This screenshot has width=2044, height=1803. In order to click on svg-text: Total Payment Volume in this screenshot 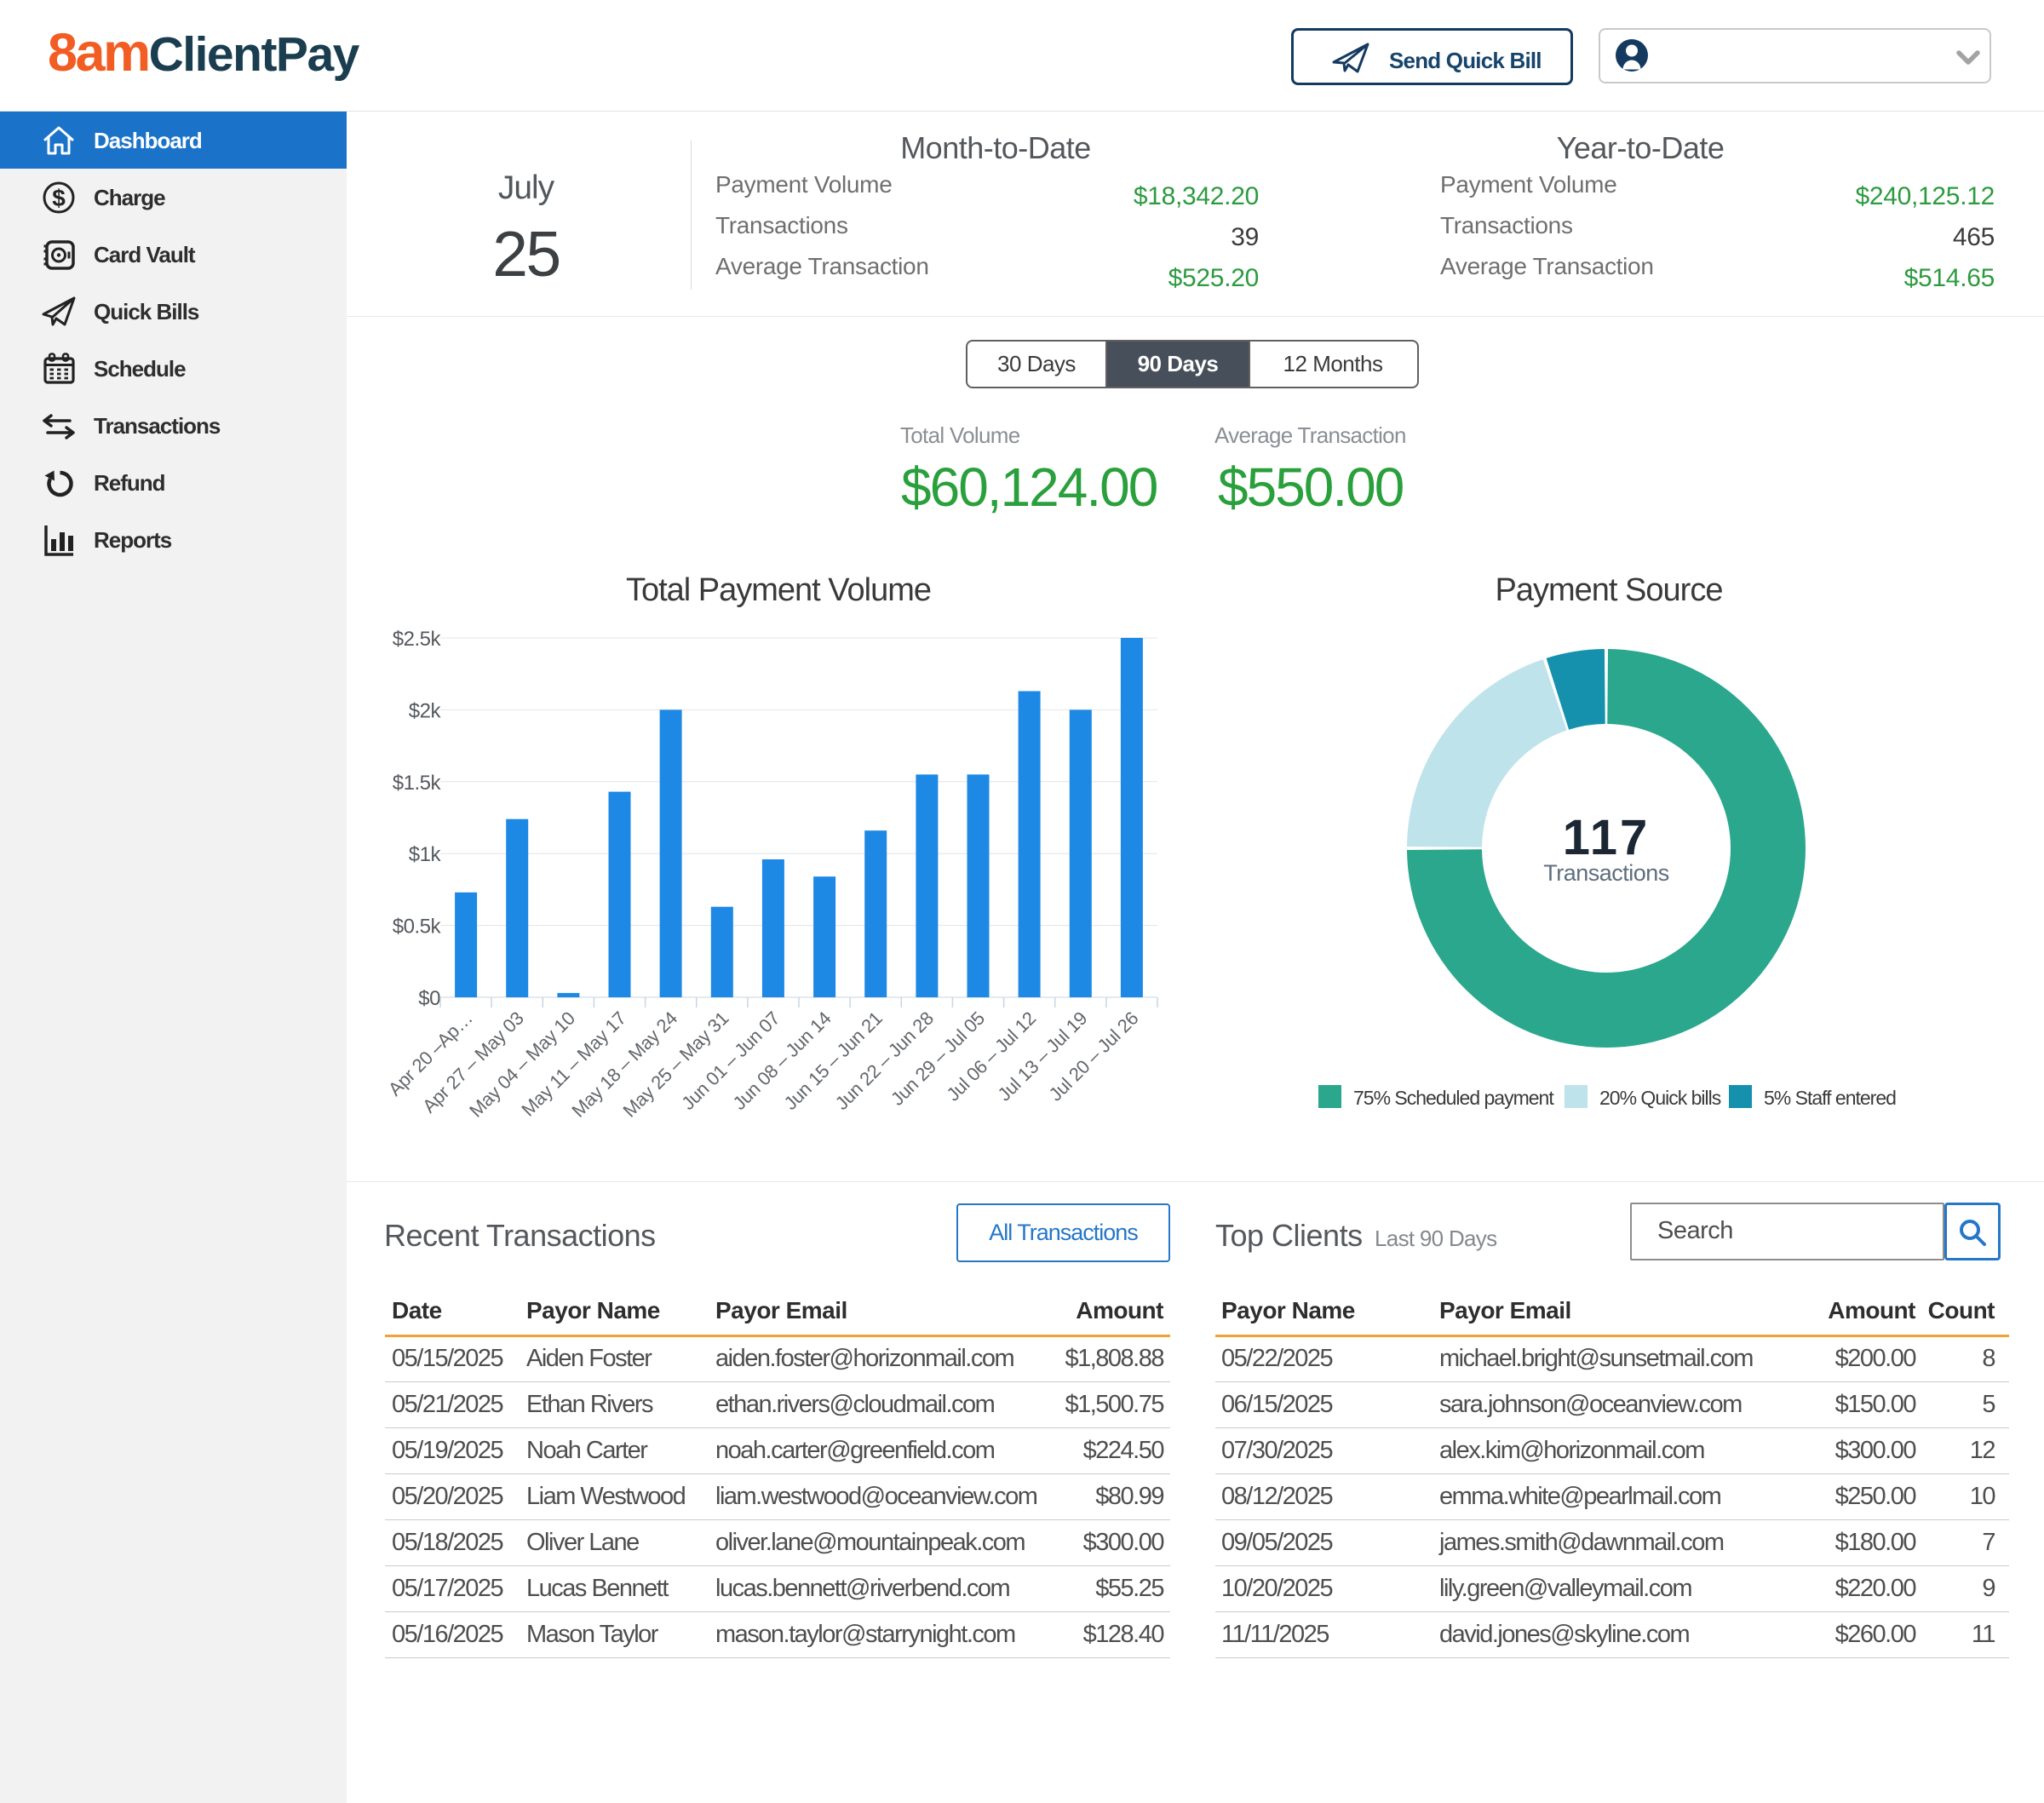, I will do `click(778, 590)`.